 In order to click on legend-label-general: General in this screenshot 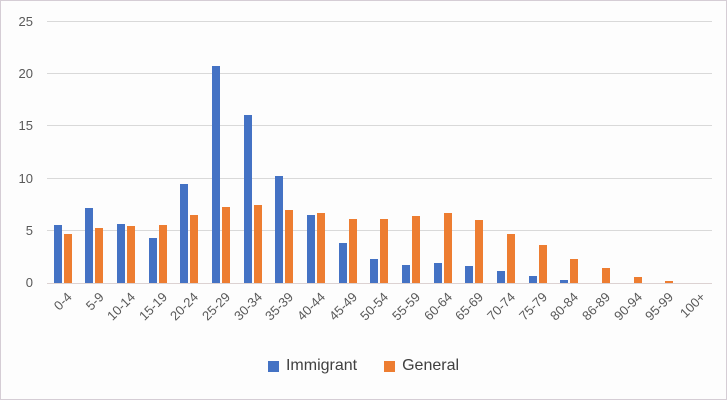, I will do `click(431, 365)`.